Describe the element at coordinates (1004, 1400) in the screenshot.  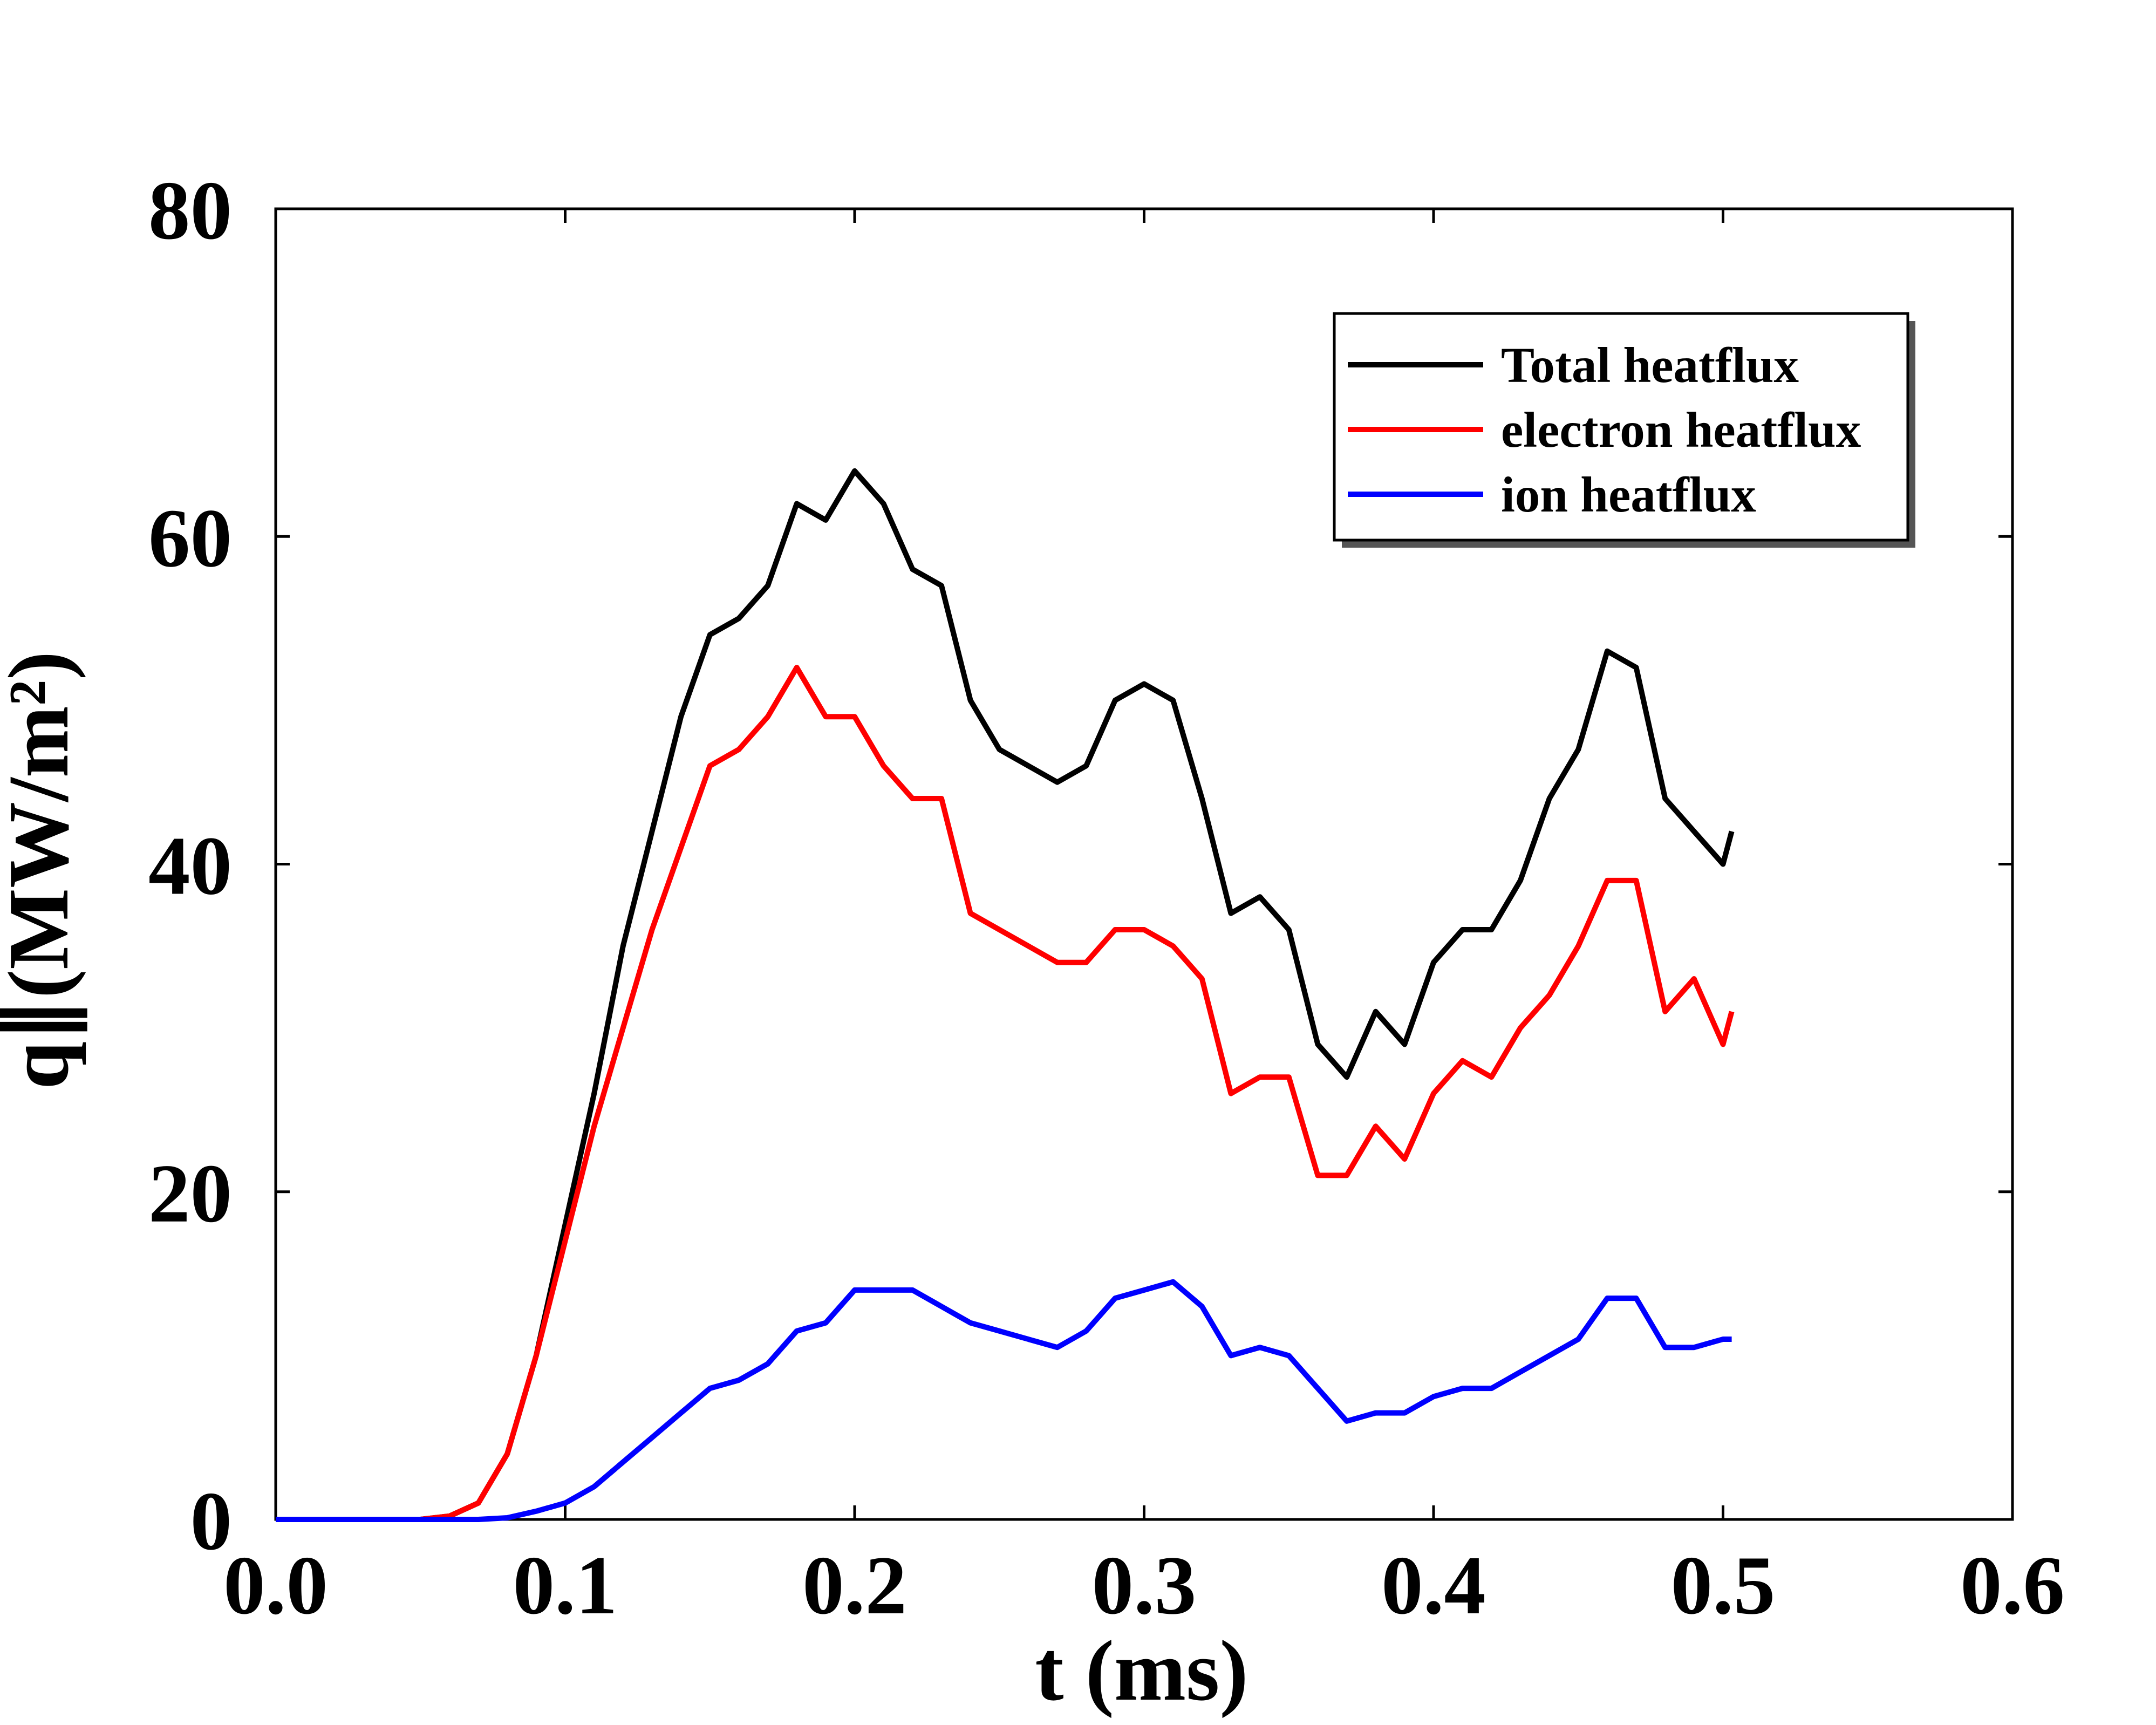
I see `series-line` at that location.